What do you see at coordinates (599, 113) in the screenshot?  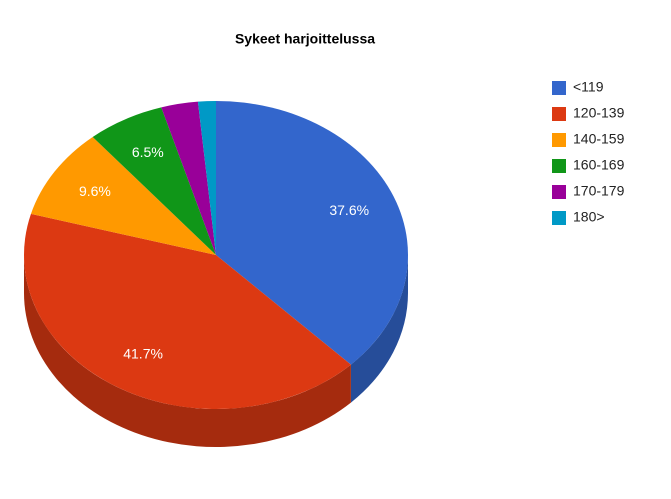 I see `legend-label: 120-139` at bounding box center [599, 113].